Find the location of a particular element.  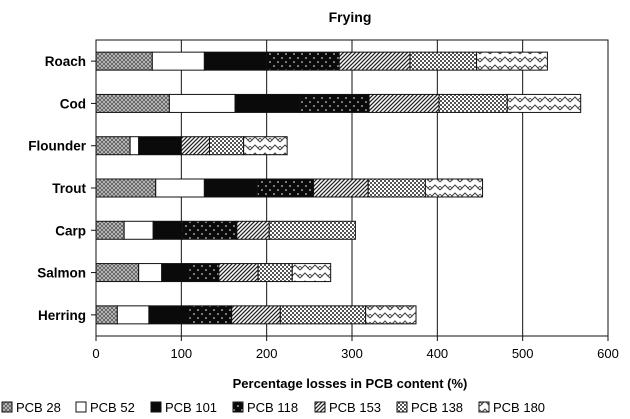

x-tick-label: 600 is located at coordinates (608, 353).